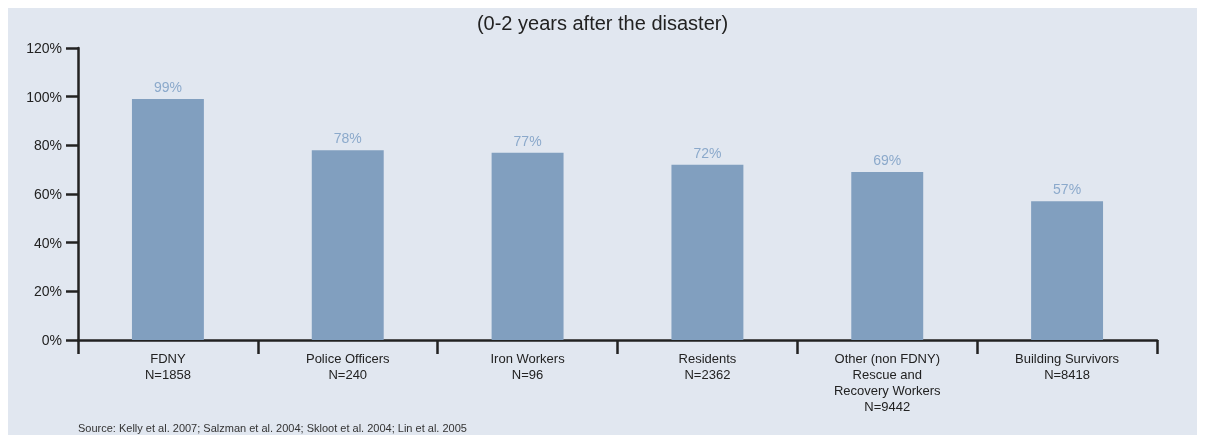 The height and width of the screenshot is (443, 1205). I want to click on data-label: 77%, so click(527, 140).